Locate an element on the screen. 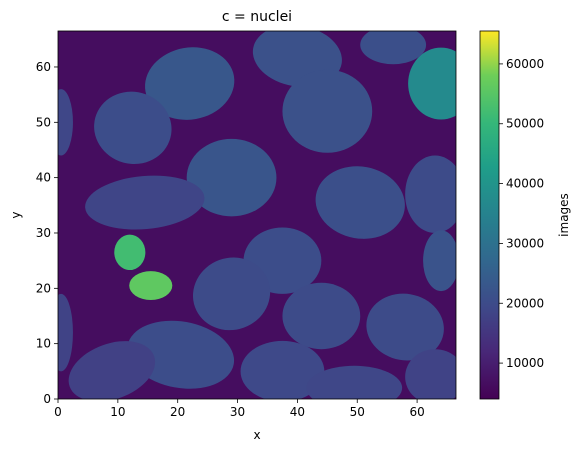 This screenshot has width=580, height=453. colorbar-label: images is located at coordinates (564, 215).